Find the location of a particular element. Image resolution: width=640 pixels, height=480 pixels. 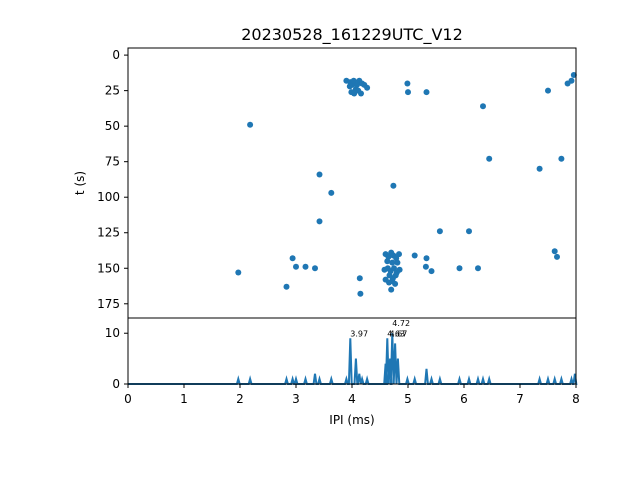

histogram-x-label: IPI (ms) is located at coordinates (351, 420).